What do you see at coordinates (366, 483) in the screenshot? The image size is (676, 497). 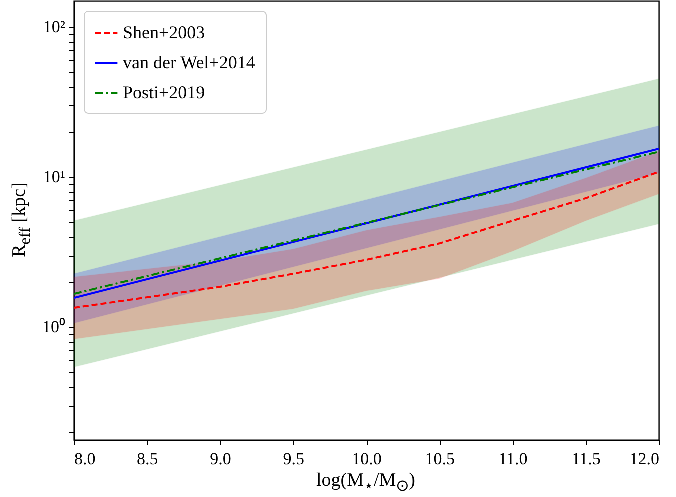 I see `x-axis-title: log(M$_{⋆}$/M$_{⊙}$)` at bounding box center [366, 483].